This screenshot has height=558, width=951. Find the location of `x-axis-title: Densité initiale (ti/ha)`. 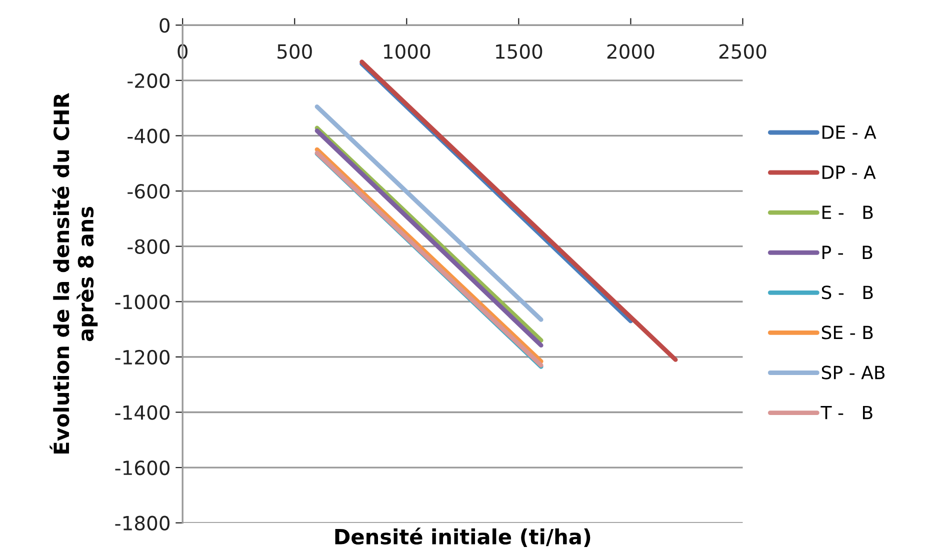

x-axis-title: Densité initiale (ti/ha) is located at coordinates (462, 537).